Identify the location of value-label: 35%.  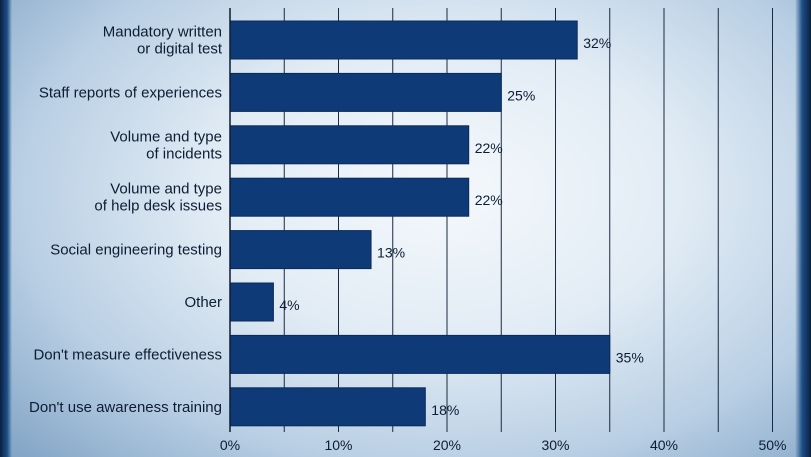
(630, 357).